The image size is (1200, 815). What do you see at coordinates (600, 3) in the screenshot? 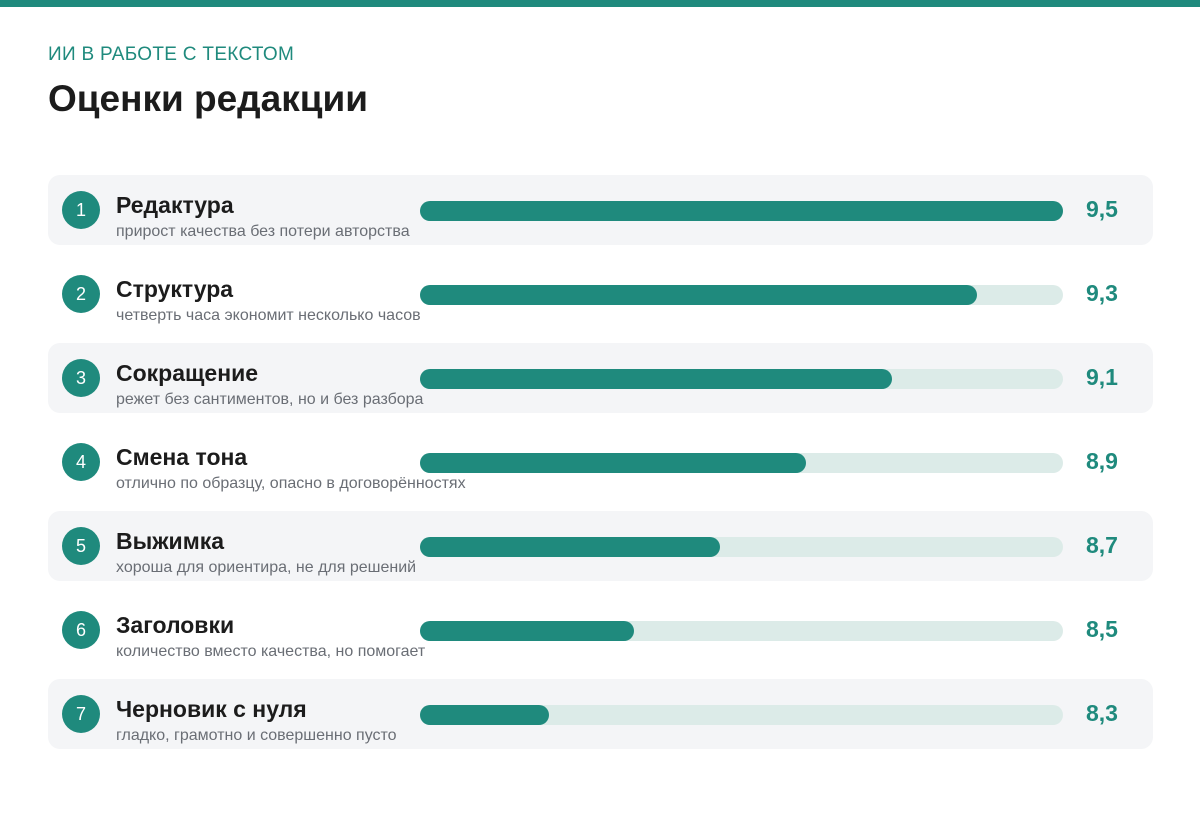
I see `top-accent-strip` at bounding box center [600, 3].